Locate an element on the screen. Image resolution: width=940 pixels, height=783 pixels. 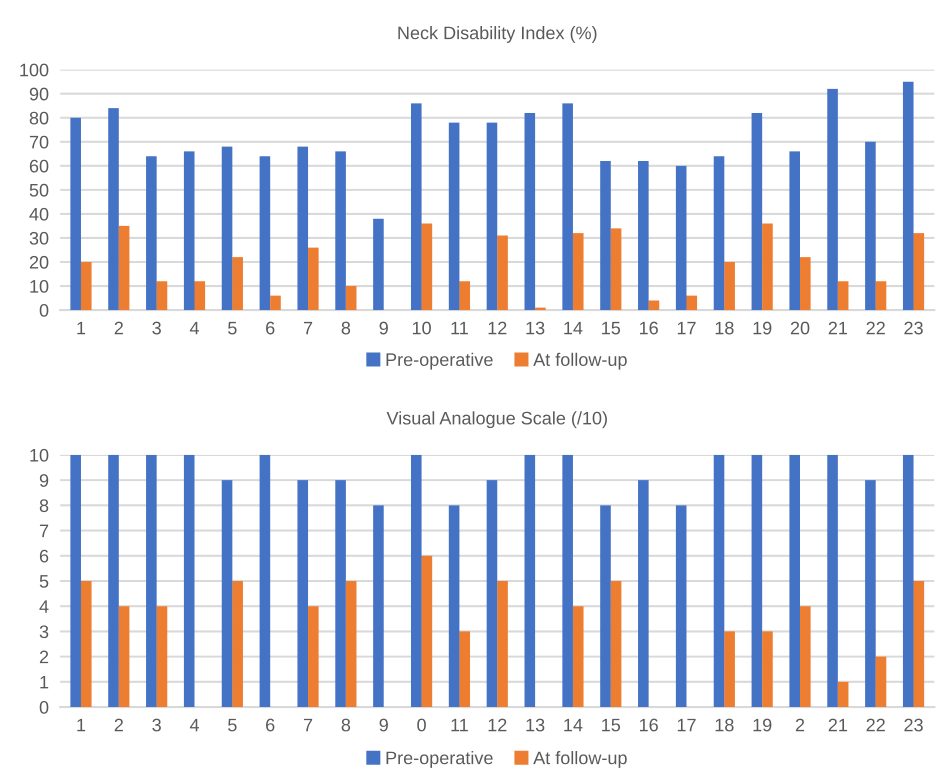
legend-label: Pre-operative is located at coordinates (439, 361).